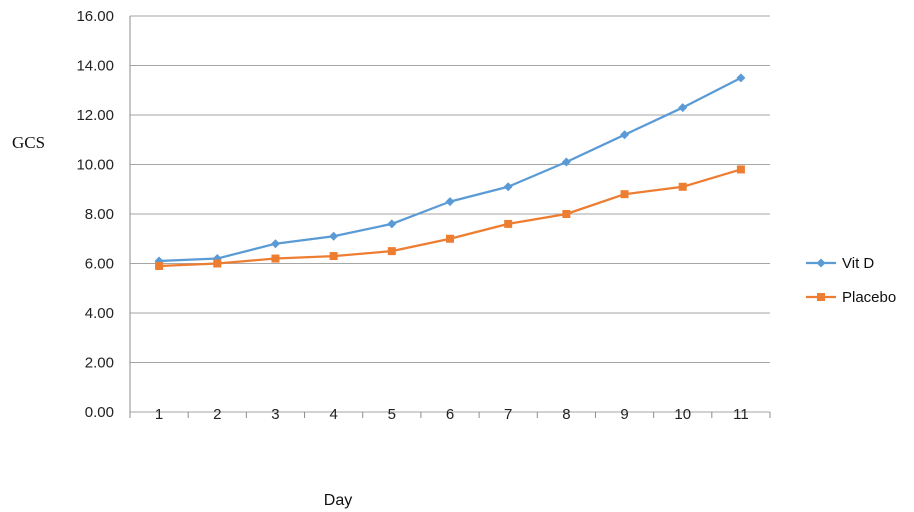  What do you see at coordinates (99, 363) in the screenshot?
I see `y-tick-label-2.00: 2.00` at bounding box center [99, 363].